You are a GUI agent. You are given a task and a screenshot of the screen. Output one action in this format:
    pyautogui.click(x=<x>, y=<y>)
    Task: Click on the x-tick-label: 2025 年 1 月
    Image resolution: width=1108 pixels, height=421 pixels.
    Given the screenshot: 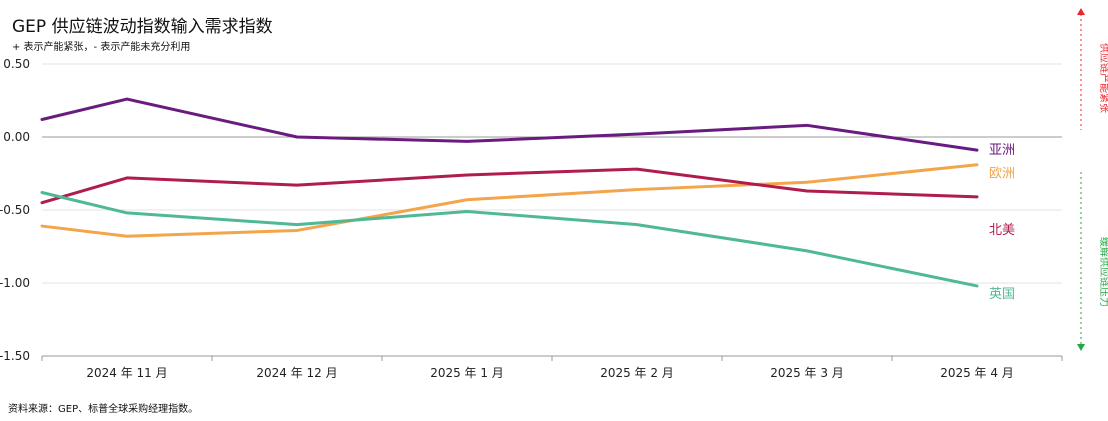 What is the action you would take?
    pyautogui.click(x=467, y=373)
    